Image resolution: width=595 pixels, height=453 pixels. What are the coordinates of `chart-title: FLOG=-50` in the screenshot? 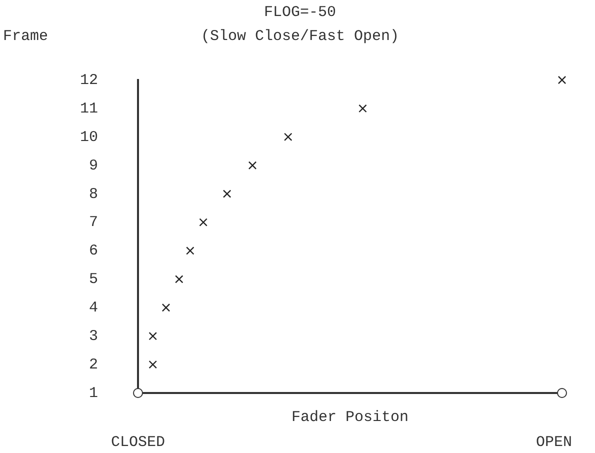 It's located at (300, 12).